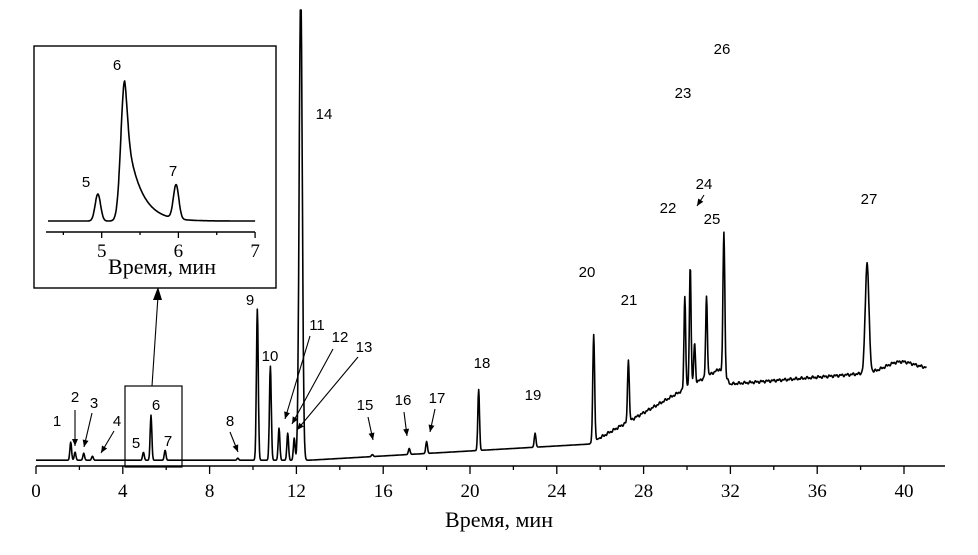 This screenshot has width=978, height=555. I want to click on inset-chromatogram-trace, so click(151, 151).